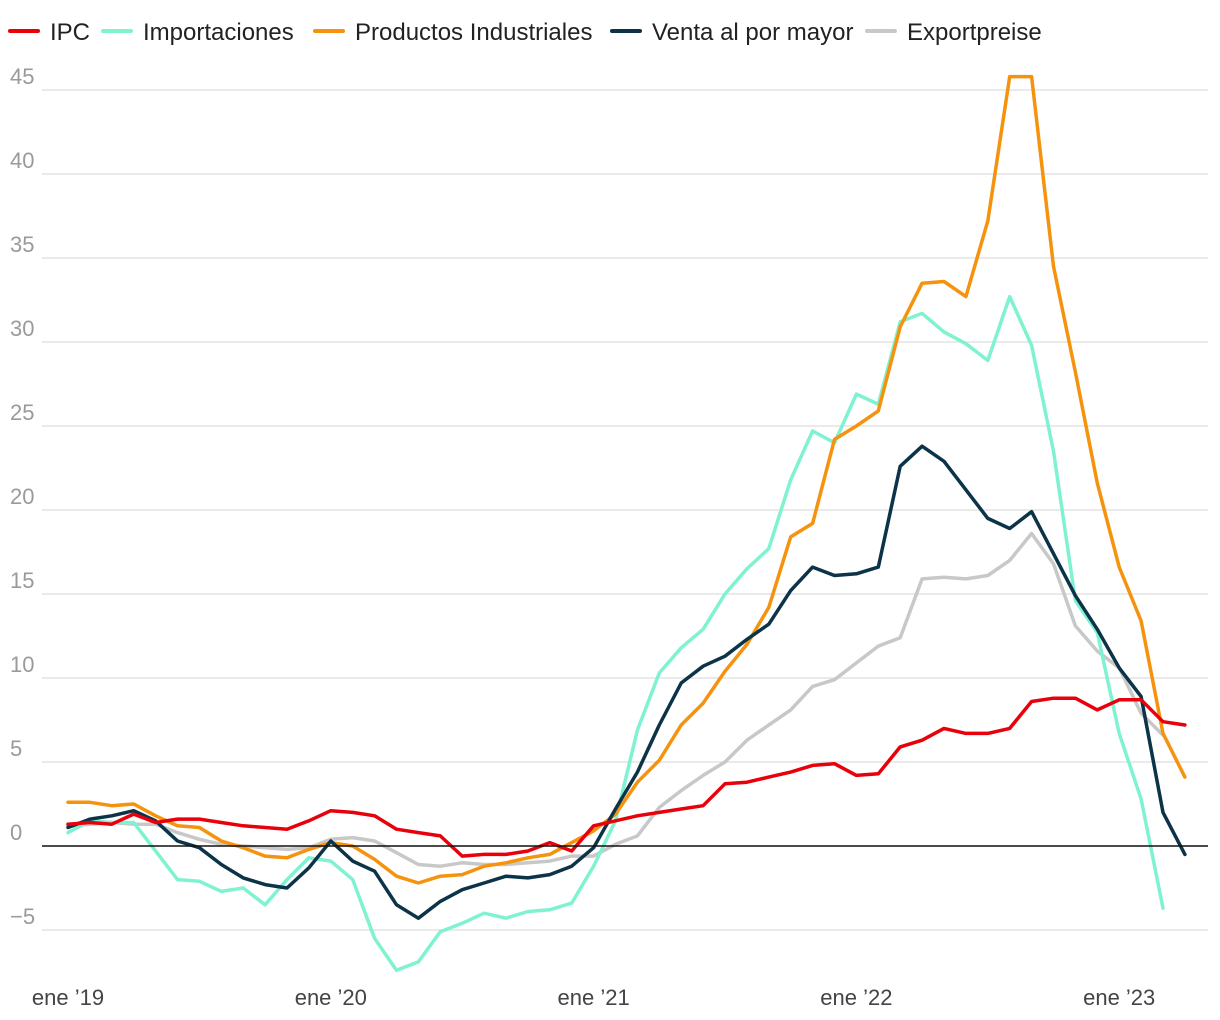 The height and width of the screenshot is (1020, 1220). Describe the element at coordinates (1119, 997) in the screenshot. I see `x-tick-label: ene ’23` at that location.